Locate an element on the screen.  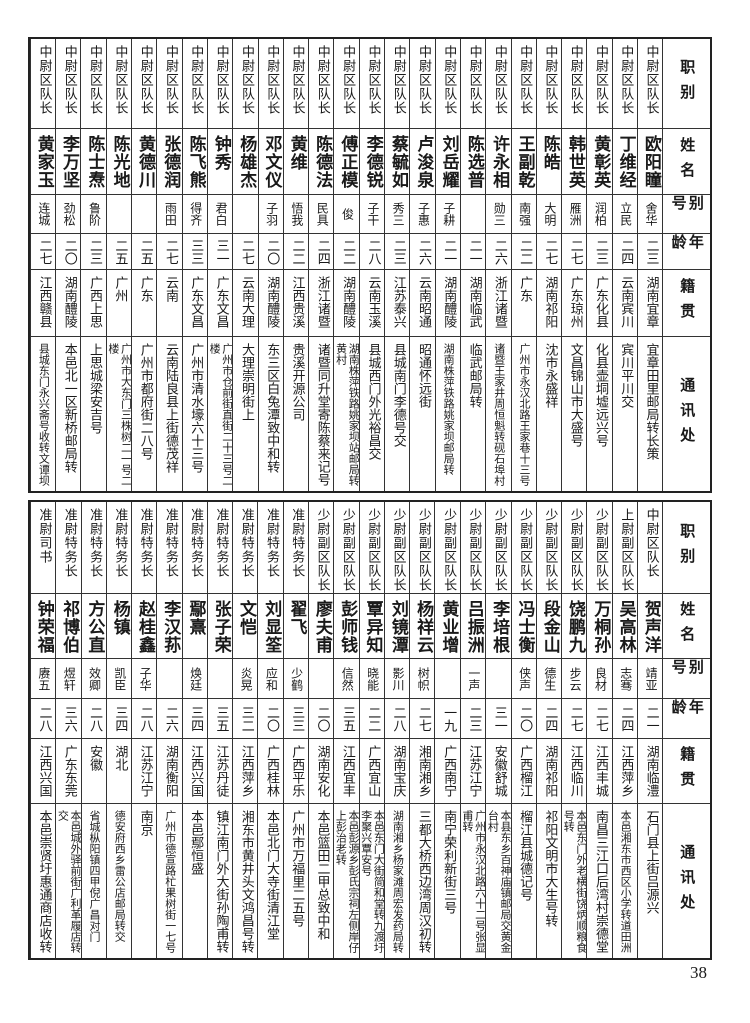
age: 三四 is located at coordinates (196, 718).